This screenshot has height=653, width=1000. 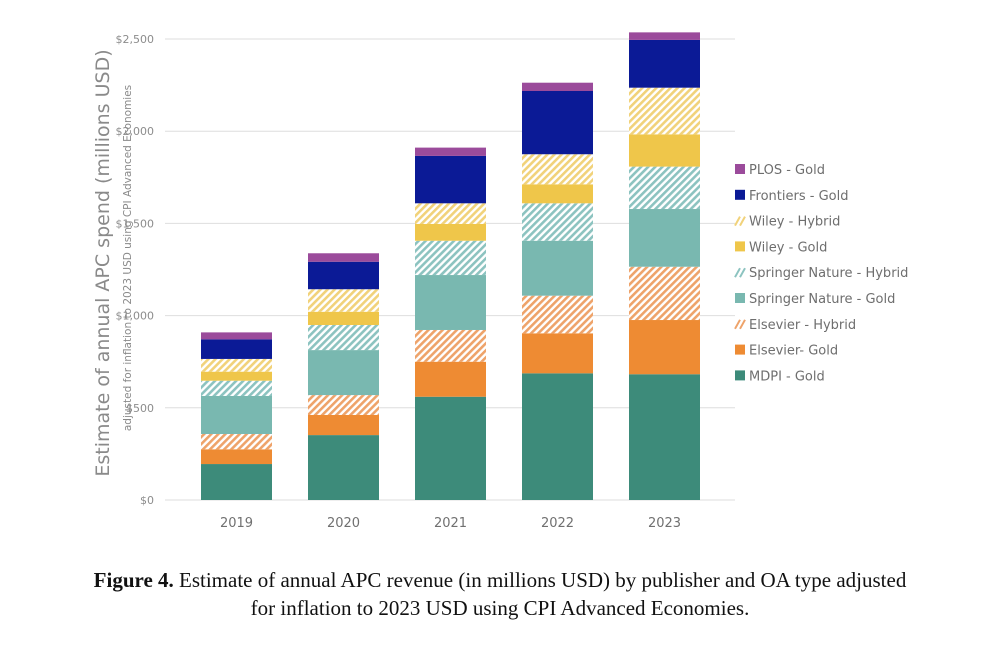 I want to click on bar-segment-mdpi-gold-2021, so click(x=450, y=448).